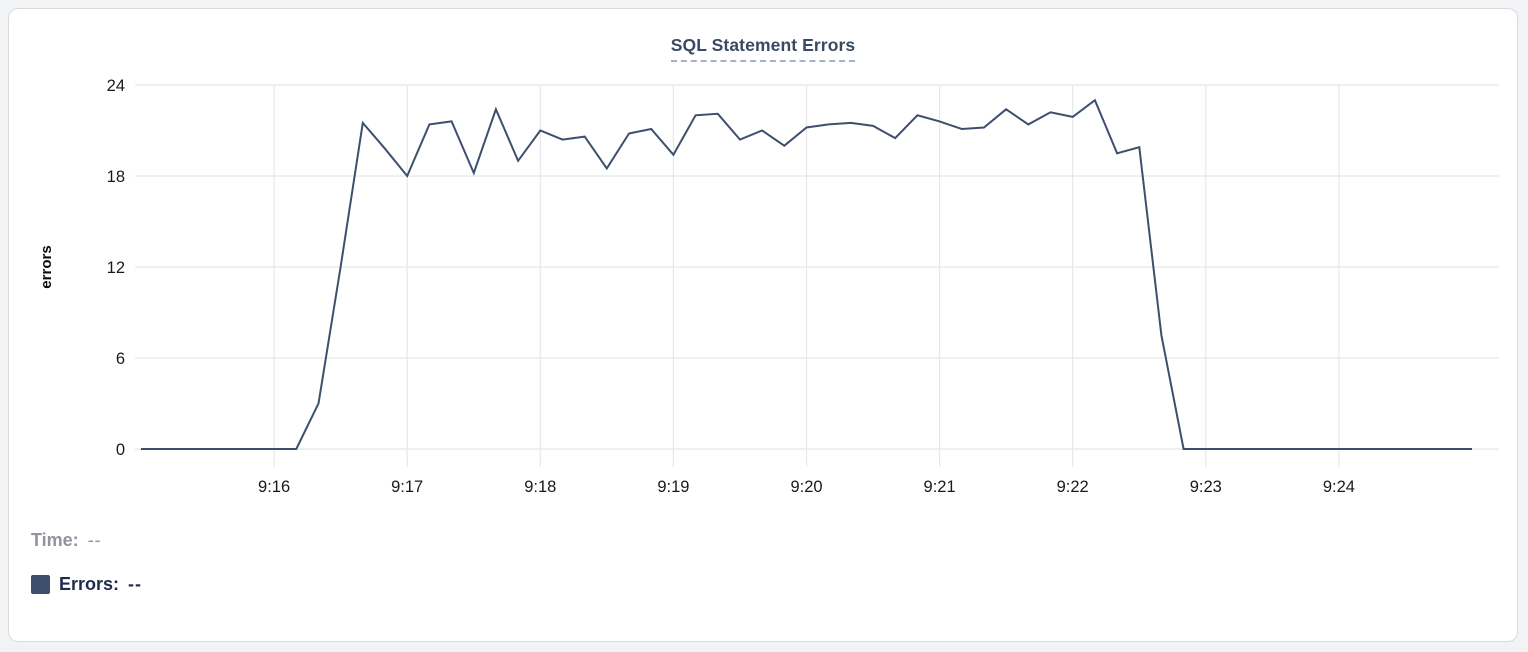 The width and height of the screenshot is (1528, 652). I want to click on time-label: Time:, so click(55, 540).